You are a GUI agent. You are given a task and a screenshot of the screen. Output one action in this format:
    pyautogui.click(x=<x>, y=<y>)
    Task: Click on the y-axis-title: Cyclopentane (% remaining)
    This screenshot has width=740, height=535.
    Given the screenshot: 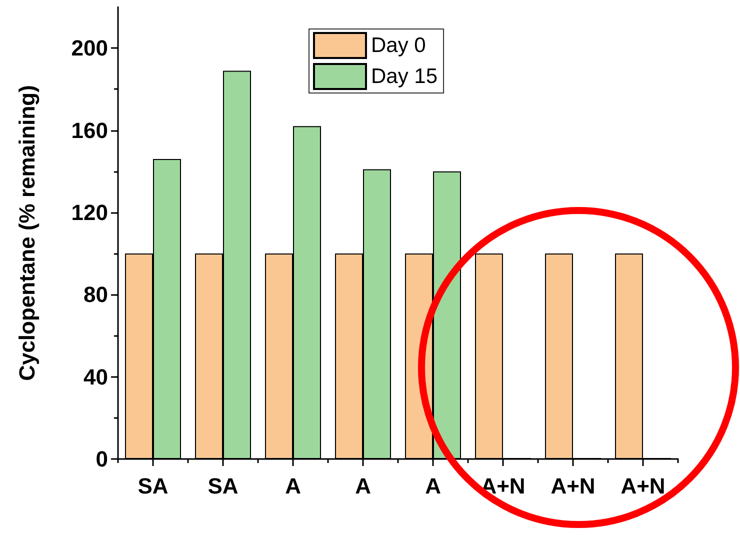 What is the action you would take?
    pyautogui.click(x=27, y=233)
    